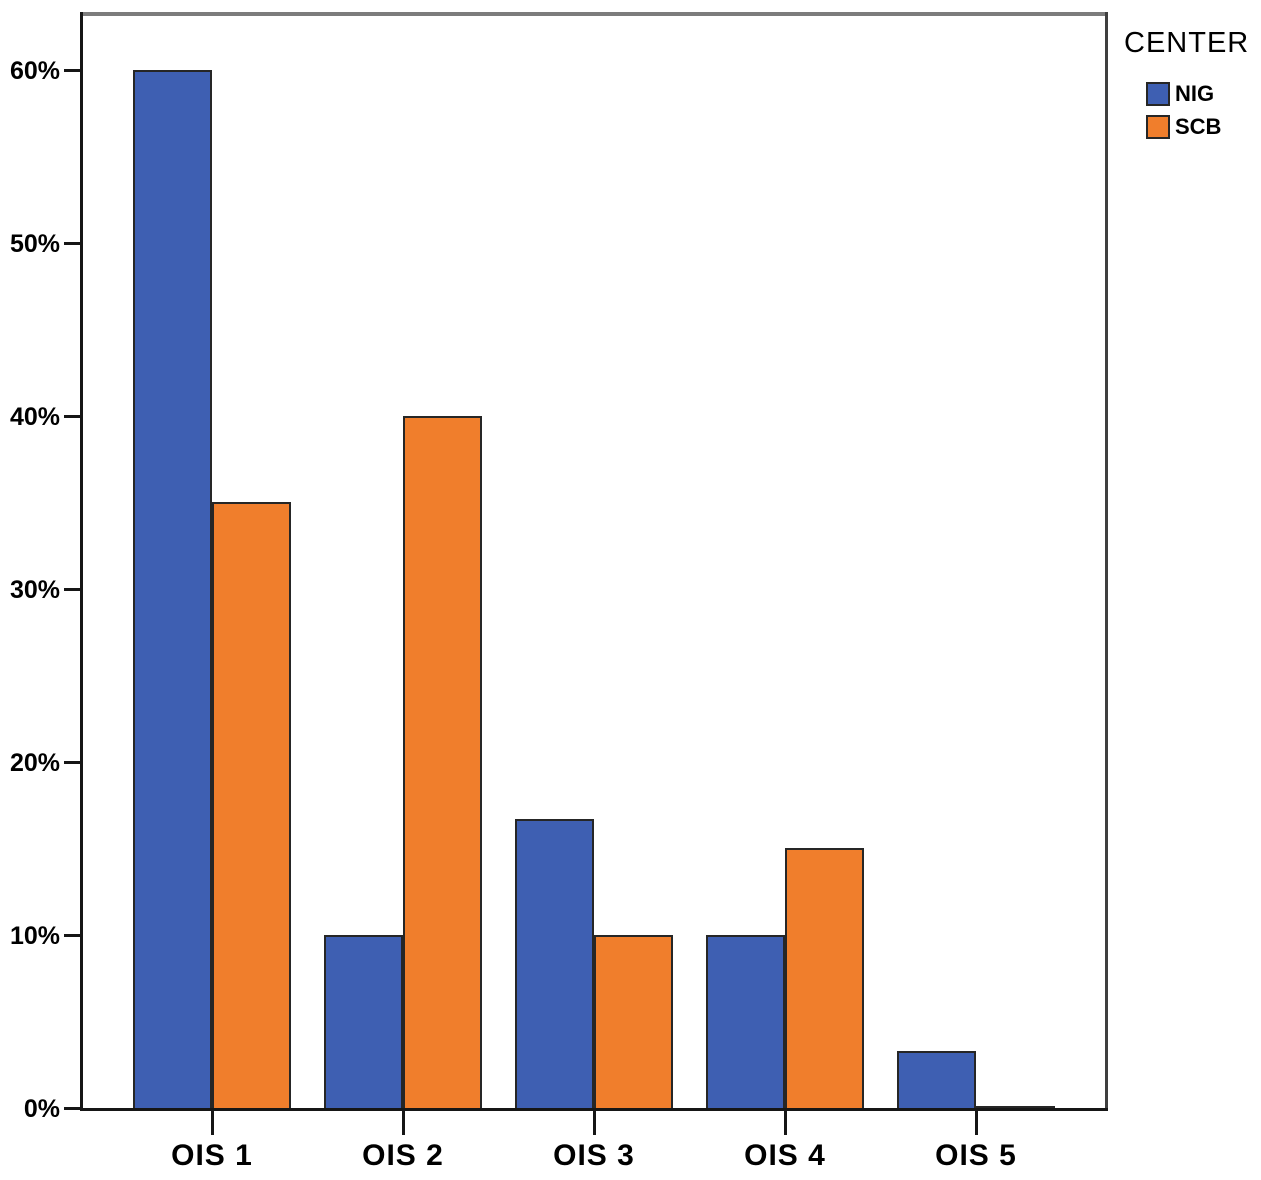  I want to click on legend-label-scb: SCB, so click(1198, 126).